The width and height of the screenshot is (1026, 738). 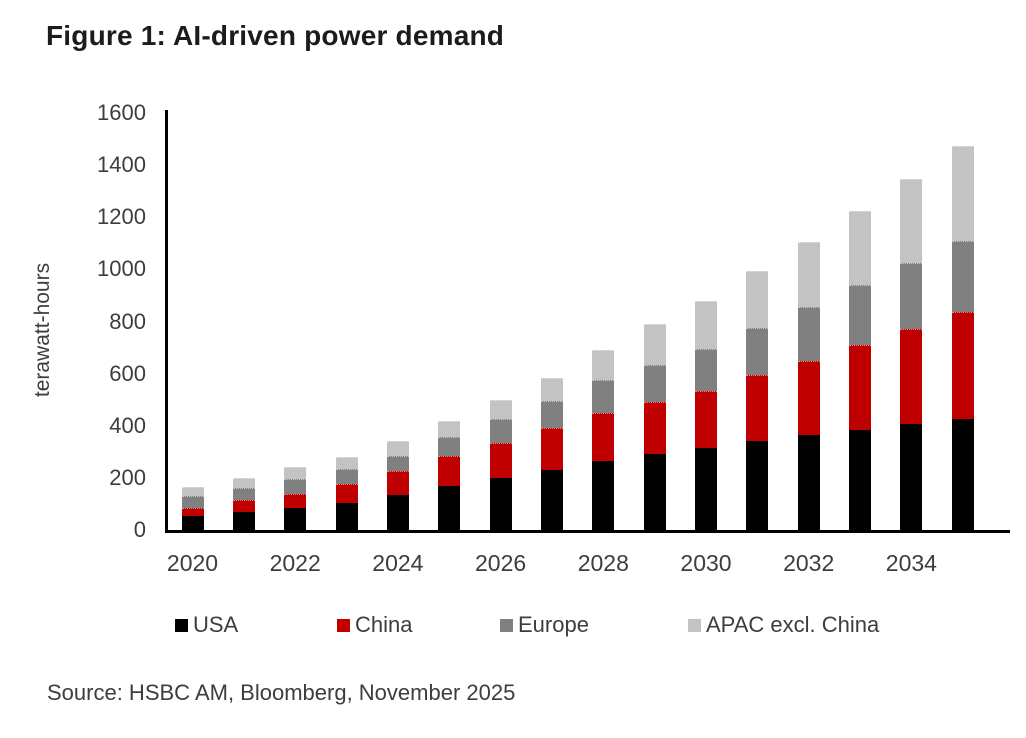 I want to click on y-tick-label: 1200, so click(x=121, y=217).